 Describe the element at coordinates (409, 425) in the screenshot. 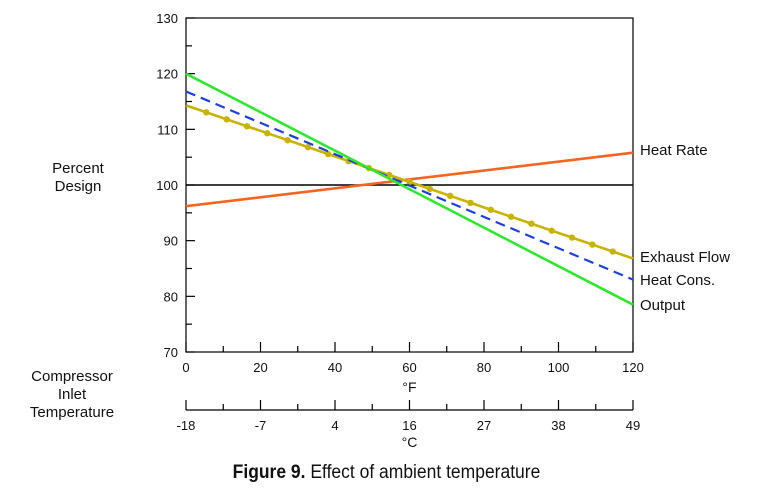

I see `x-tick-label-c: 16` at that location.